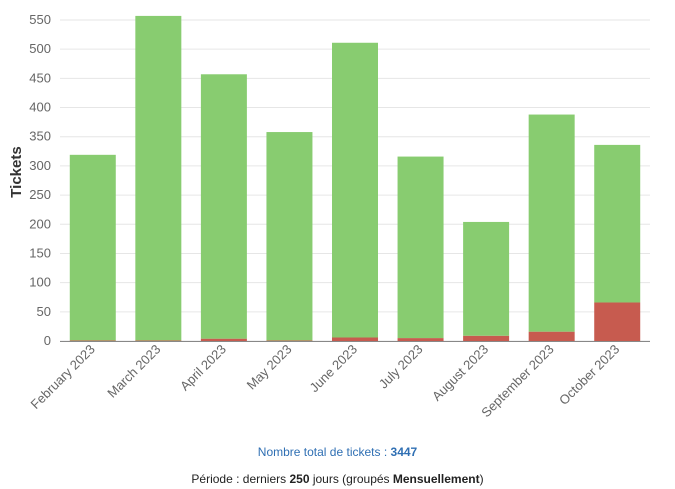  Describe the element at coordinates (240, 479) in the screenshot. I see `period-prefix: Période : derniers` at that location.